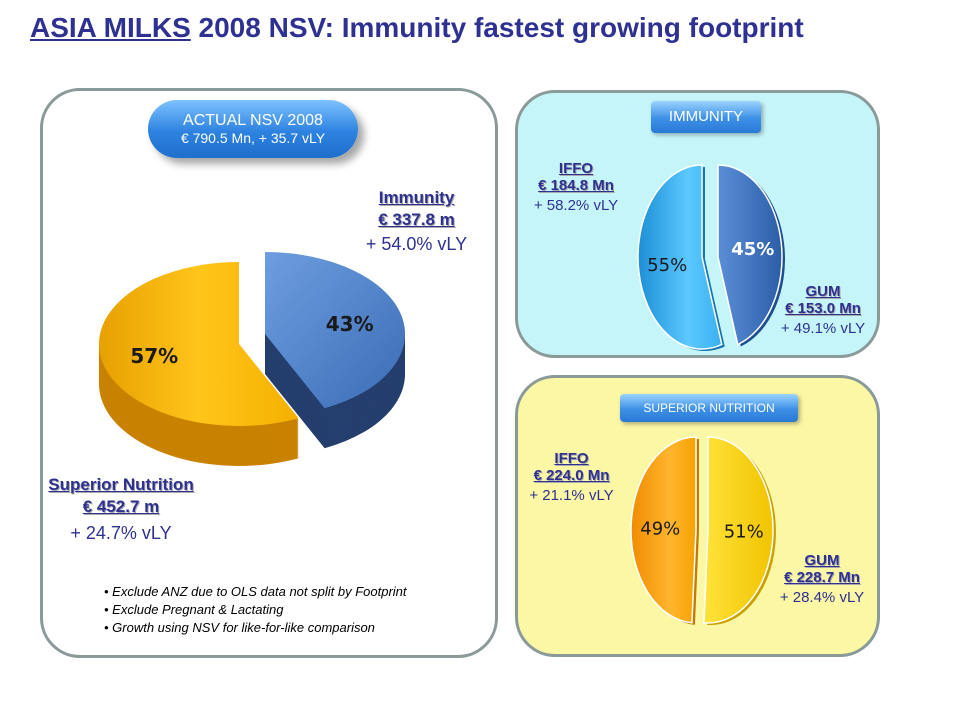  What do you see at coordinates (709, 408) in the screenshot?
I see `superior-tag: SUPERIOR NUTRITION` at bounding box center [709, 408].